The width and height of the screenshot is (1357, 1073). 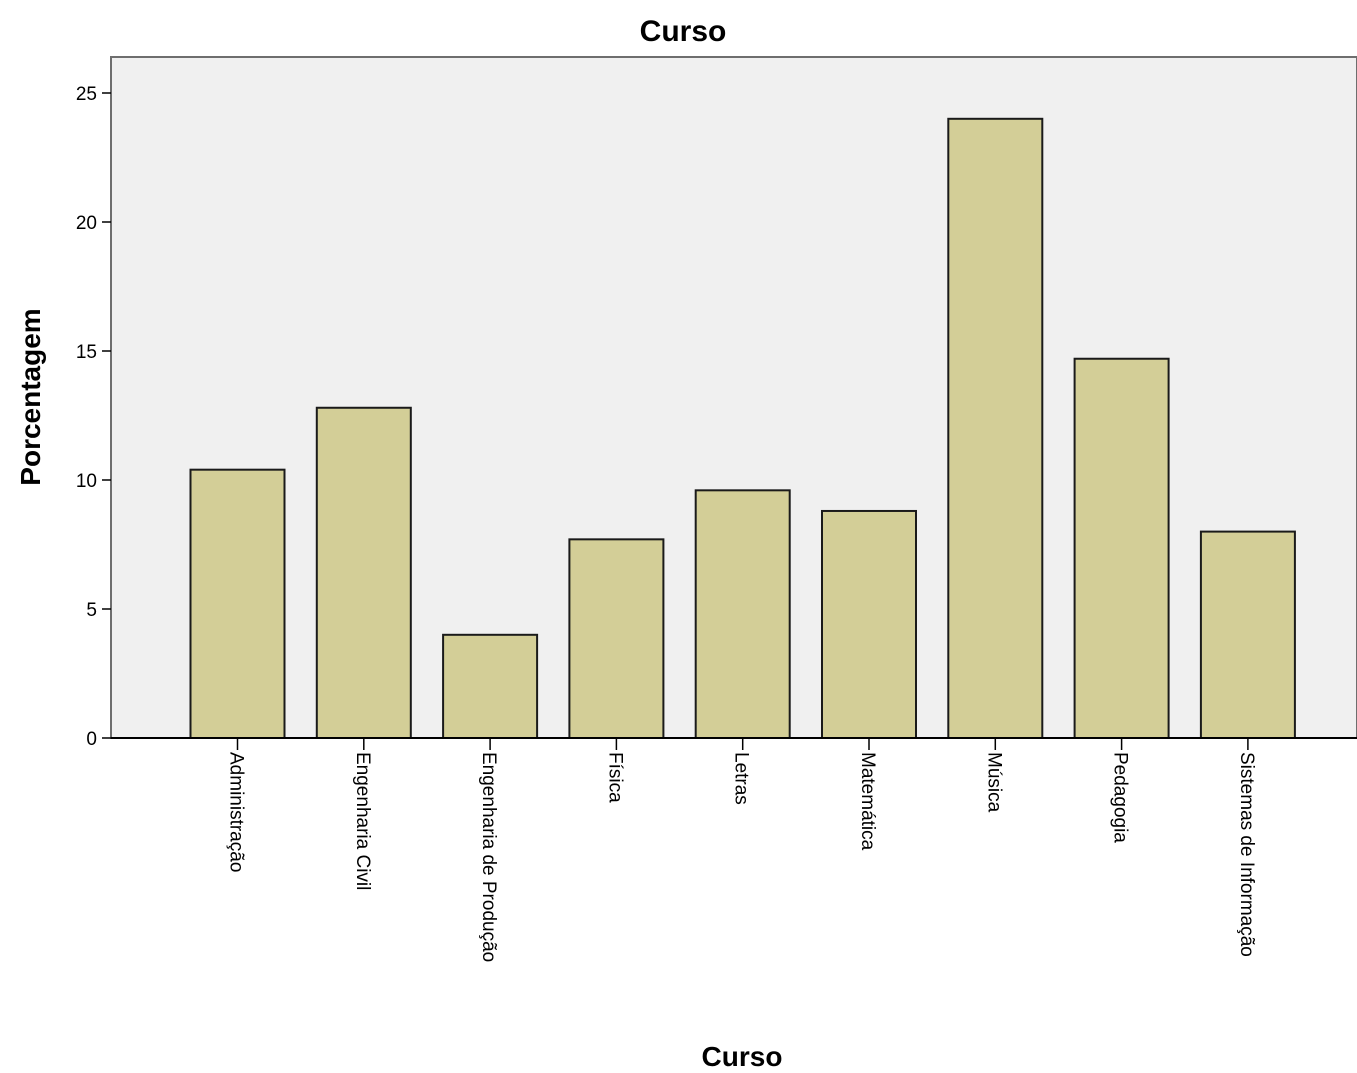 I want to click on x-tick-label: Música, so click(x=993, y=782).